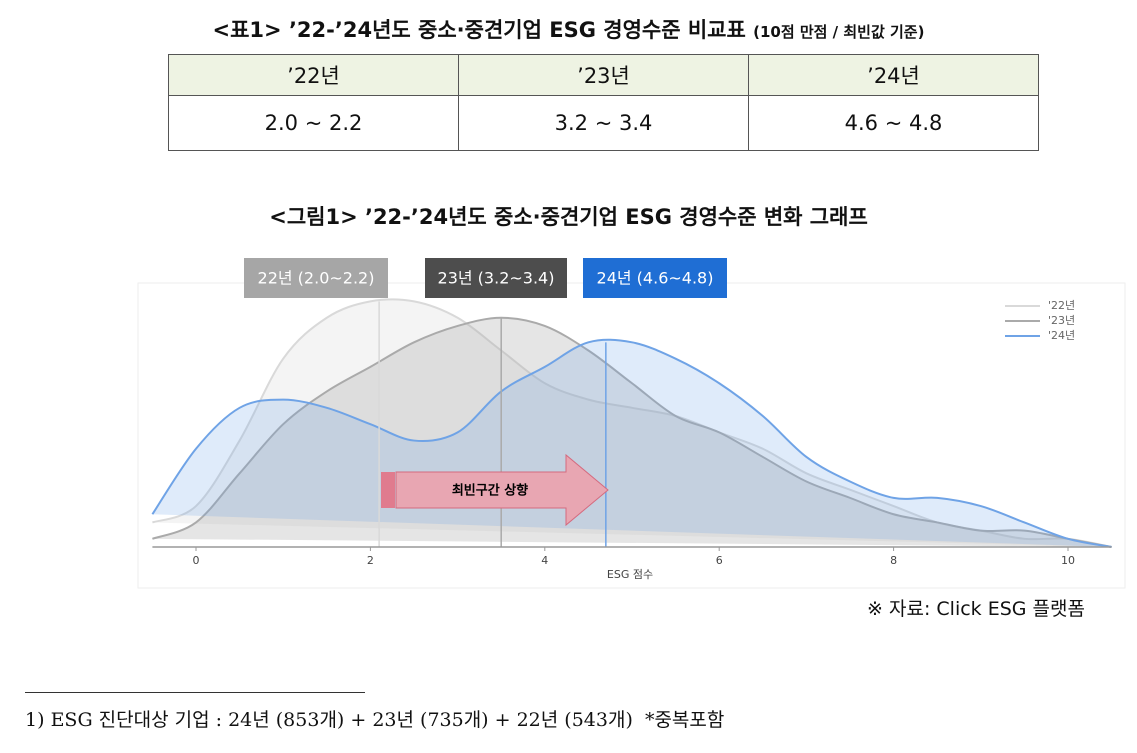  What do you see at coordinates (35, 720) in the screenshot?
I see `footnote-marker: 1)` at bounding box center [35, 720].